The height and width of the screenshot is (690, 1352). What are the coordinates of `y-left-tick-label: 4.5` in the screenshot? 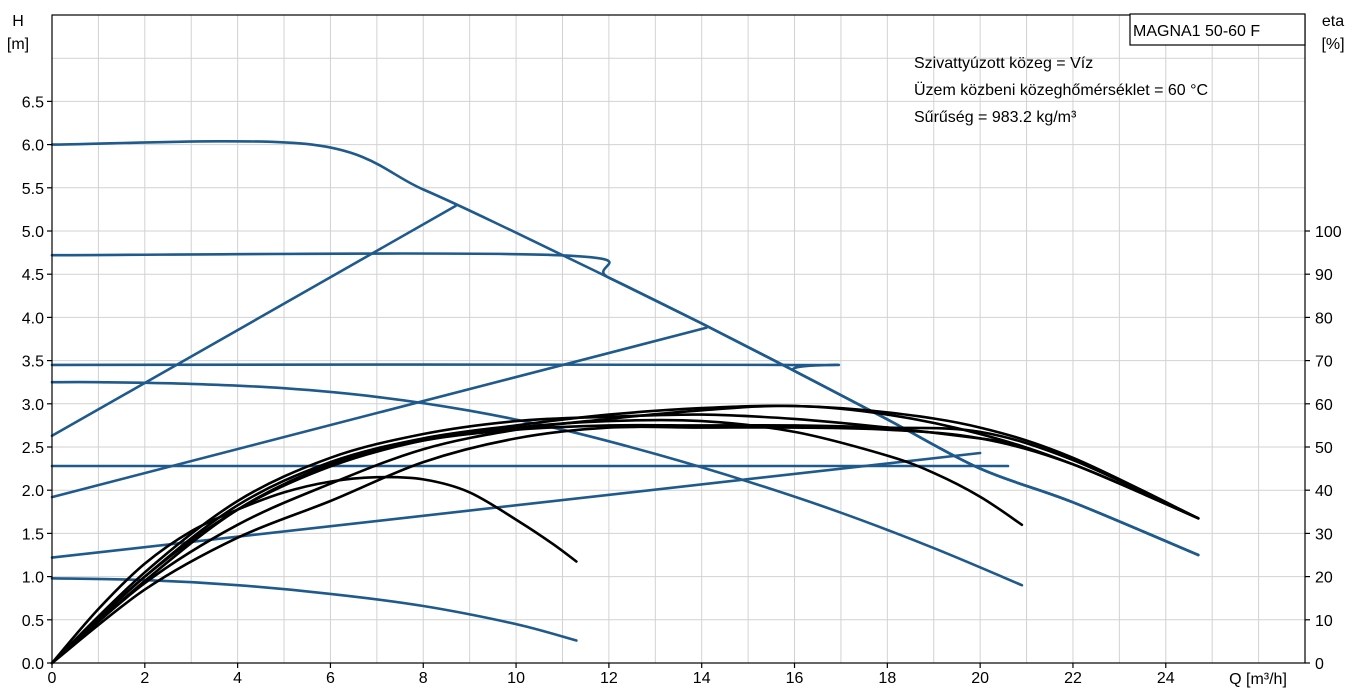 It's located at (33, 275).